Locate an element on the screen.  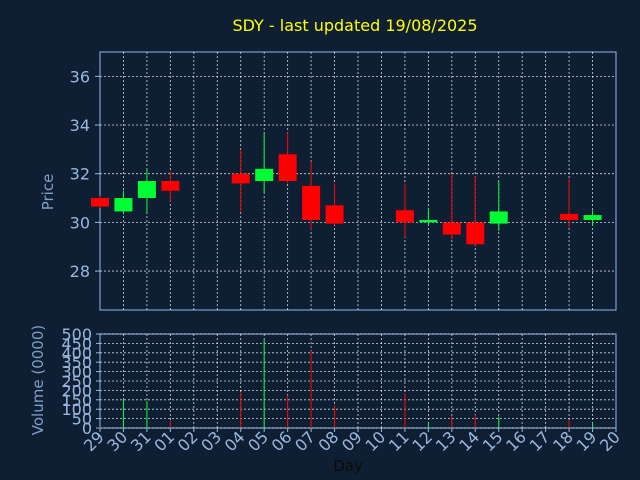
chart-title: SDY - last updated 19/08/2025 is located at coordinates (354, 25).